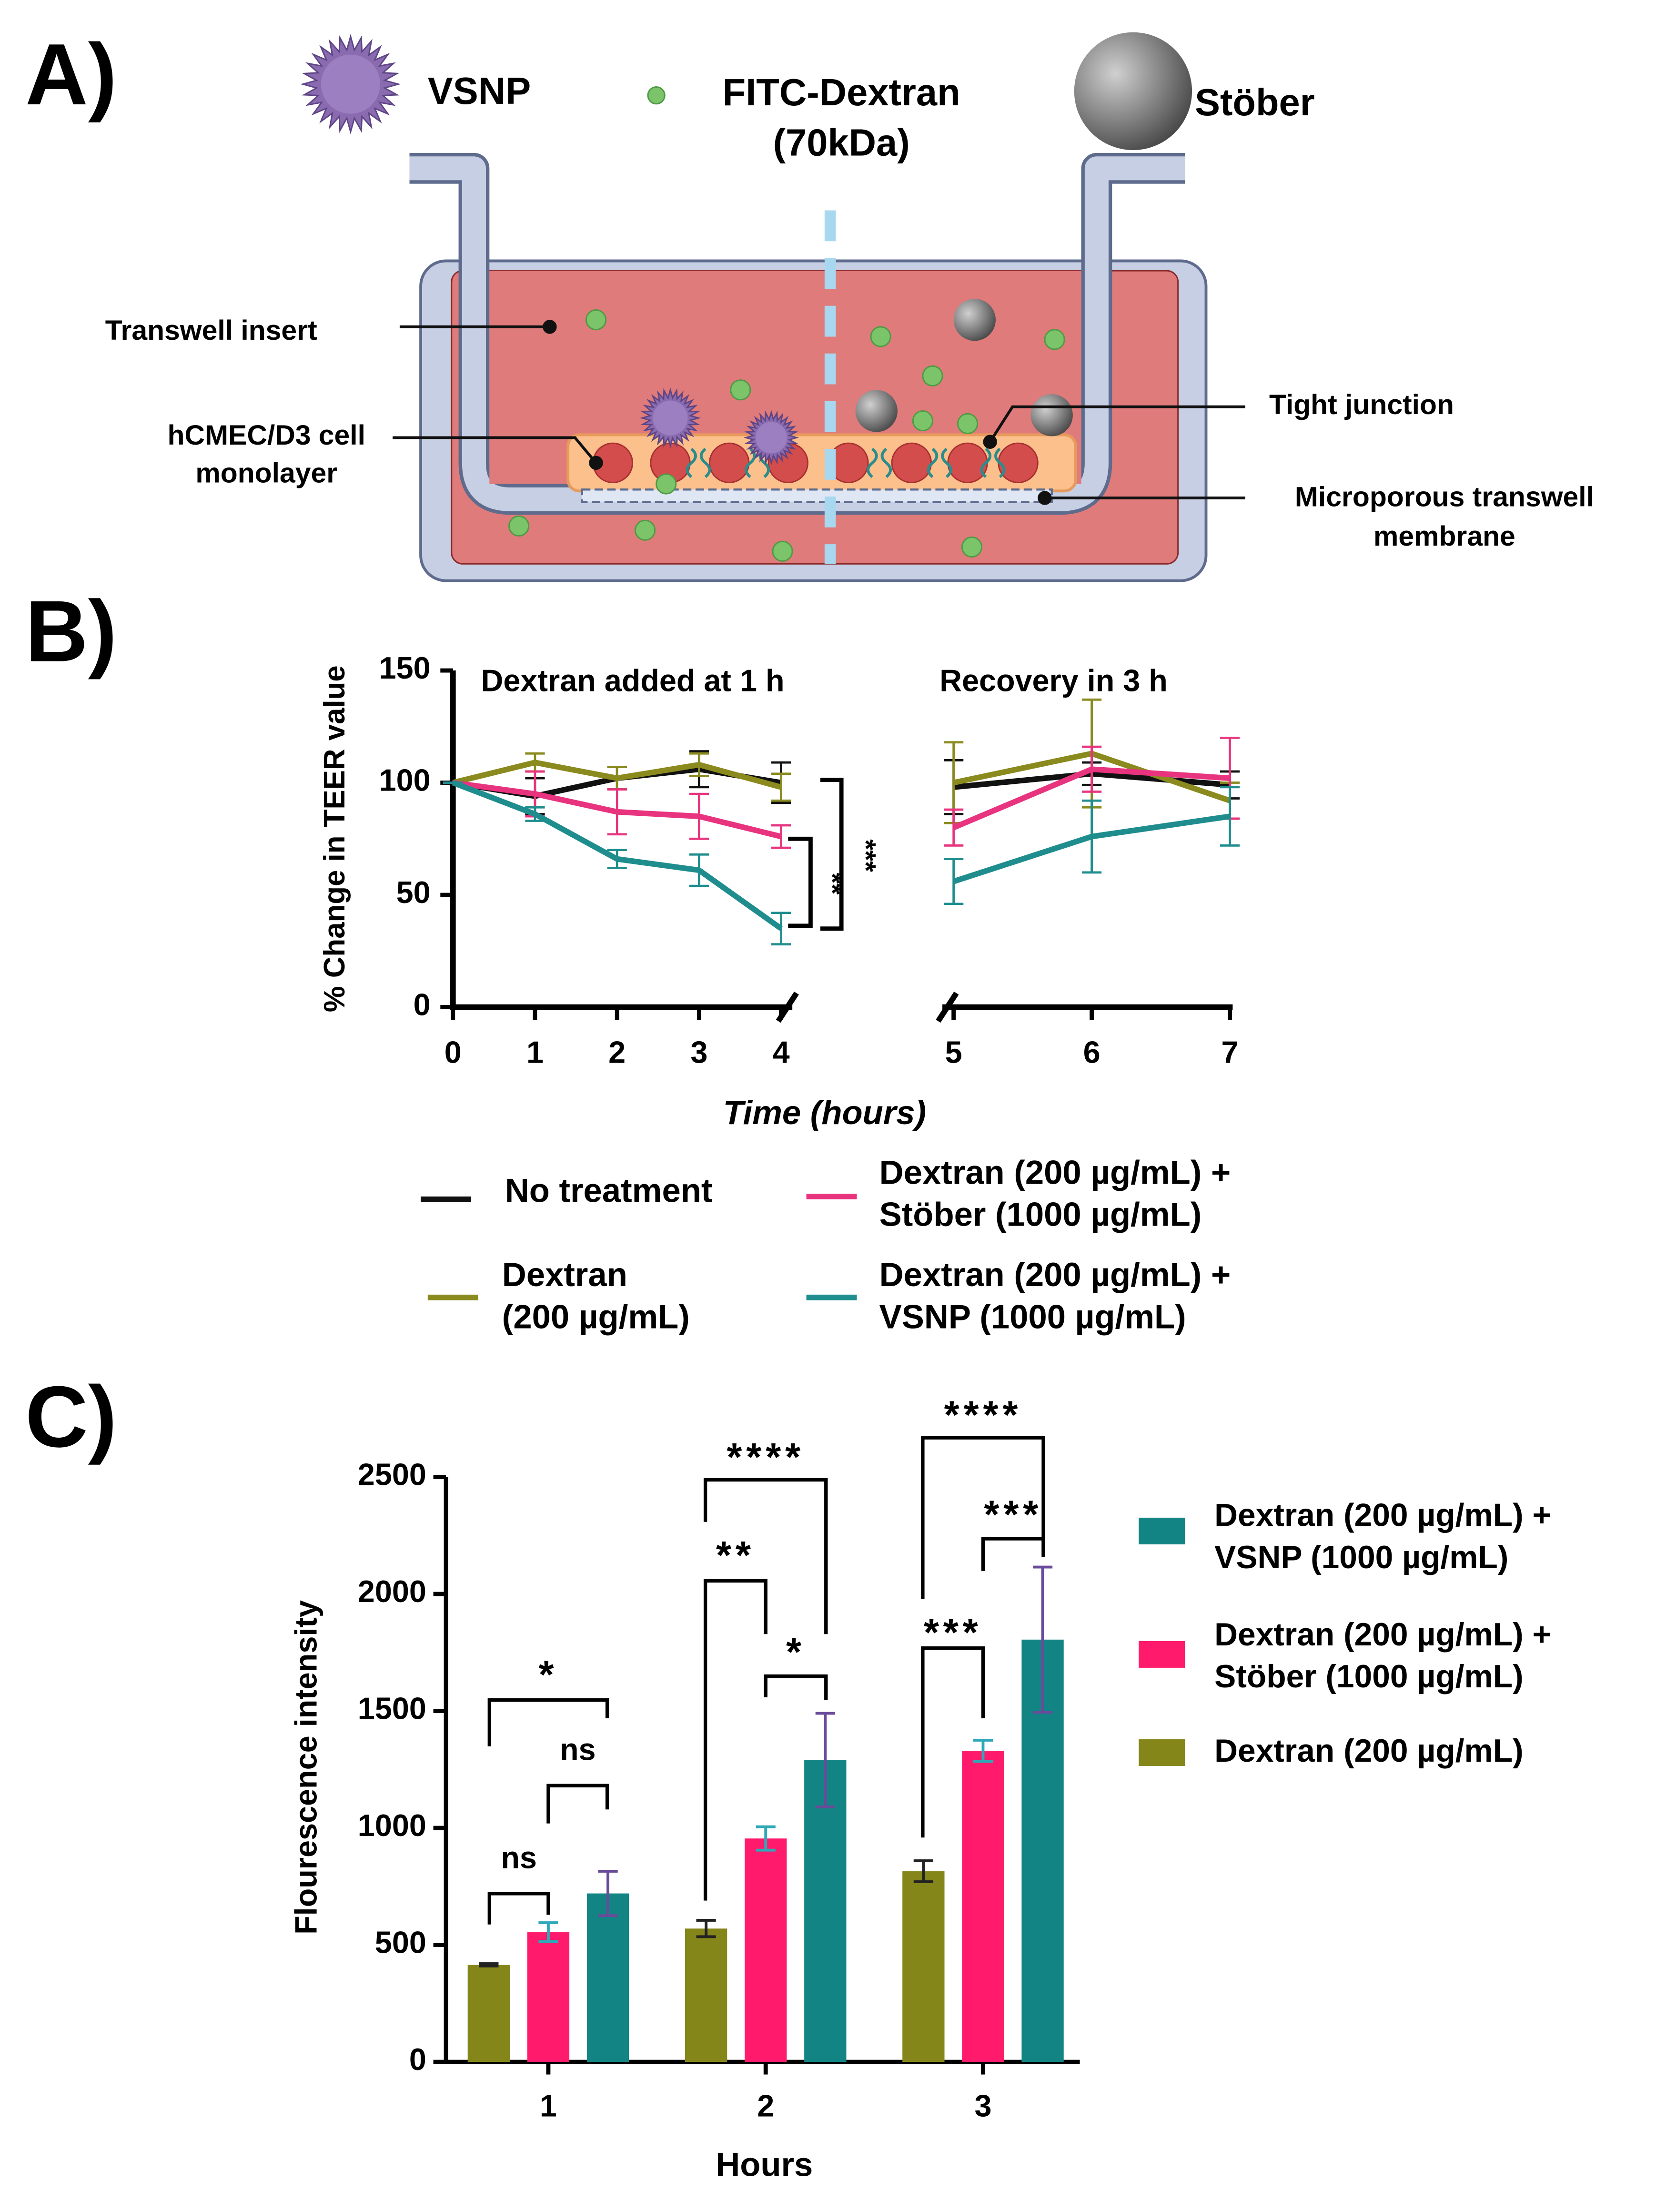  I want to click on diagram-label: Tight junction, so click(1361, 404).